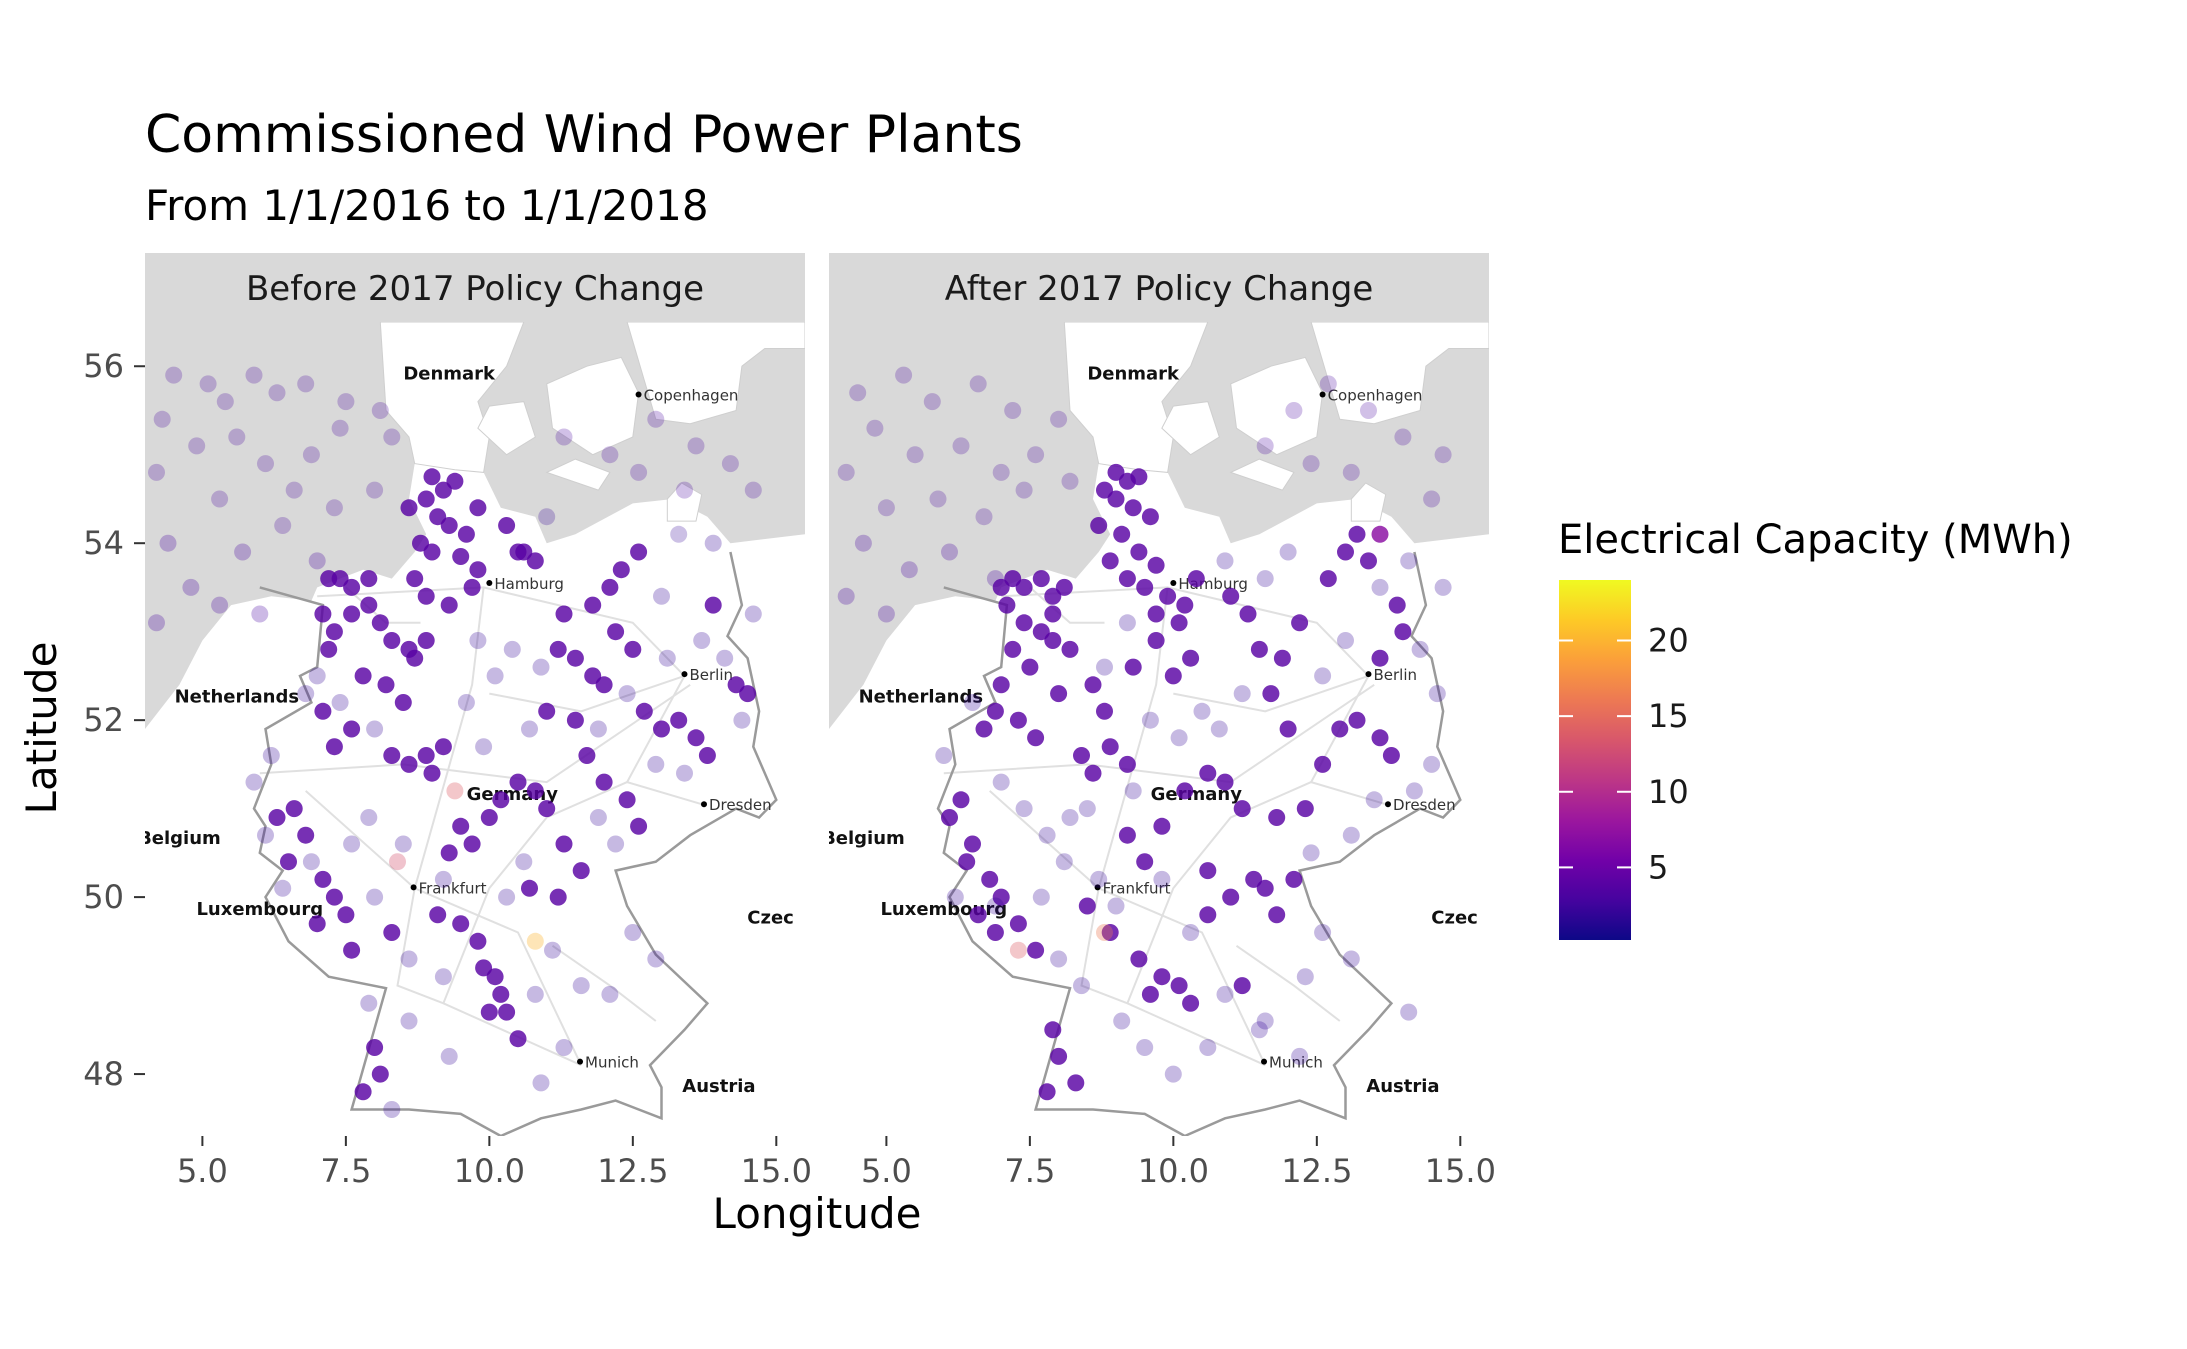 This screenshot has height=1349, width=2187. Describe the element at coordinates (1424, 805) in the screenshot. I see `city-label: Dresden` at that location.